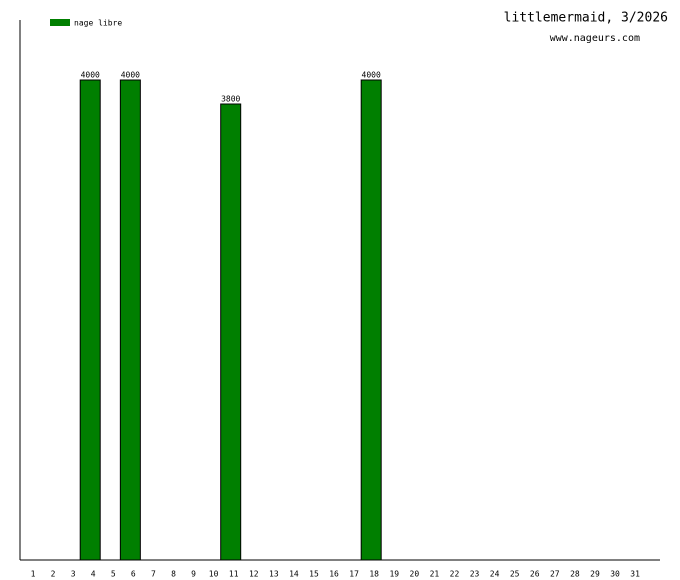 This screenshot has width=680, height=580. What do you see at coordinates (53, 574) in the screenshot?
I see `x-tick-label: 2` at bounding box center [53, 574].